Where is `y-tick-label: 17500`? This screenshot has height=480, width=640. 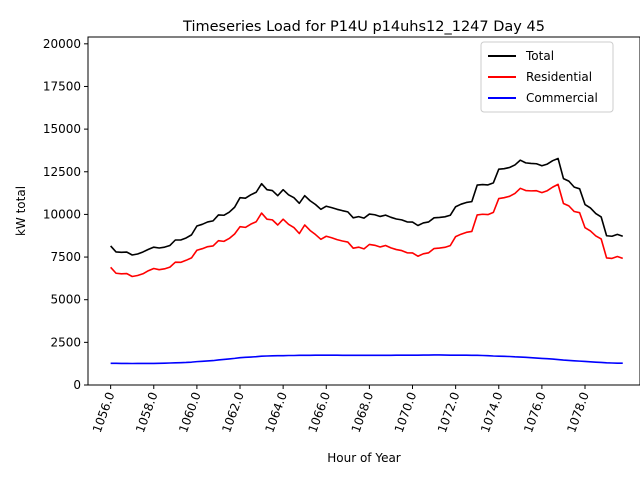 y-tick-label: 17500 is located at coordinates (62, 86).